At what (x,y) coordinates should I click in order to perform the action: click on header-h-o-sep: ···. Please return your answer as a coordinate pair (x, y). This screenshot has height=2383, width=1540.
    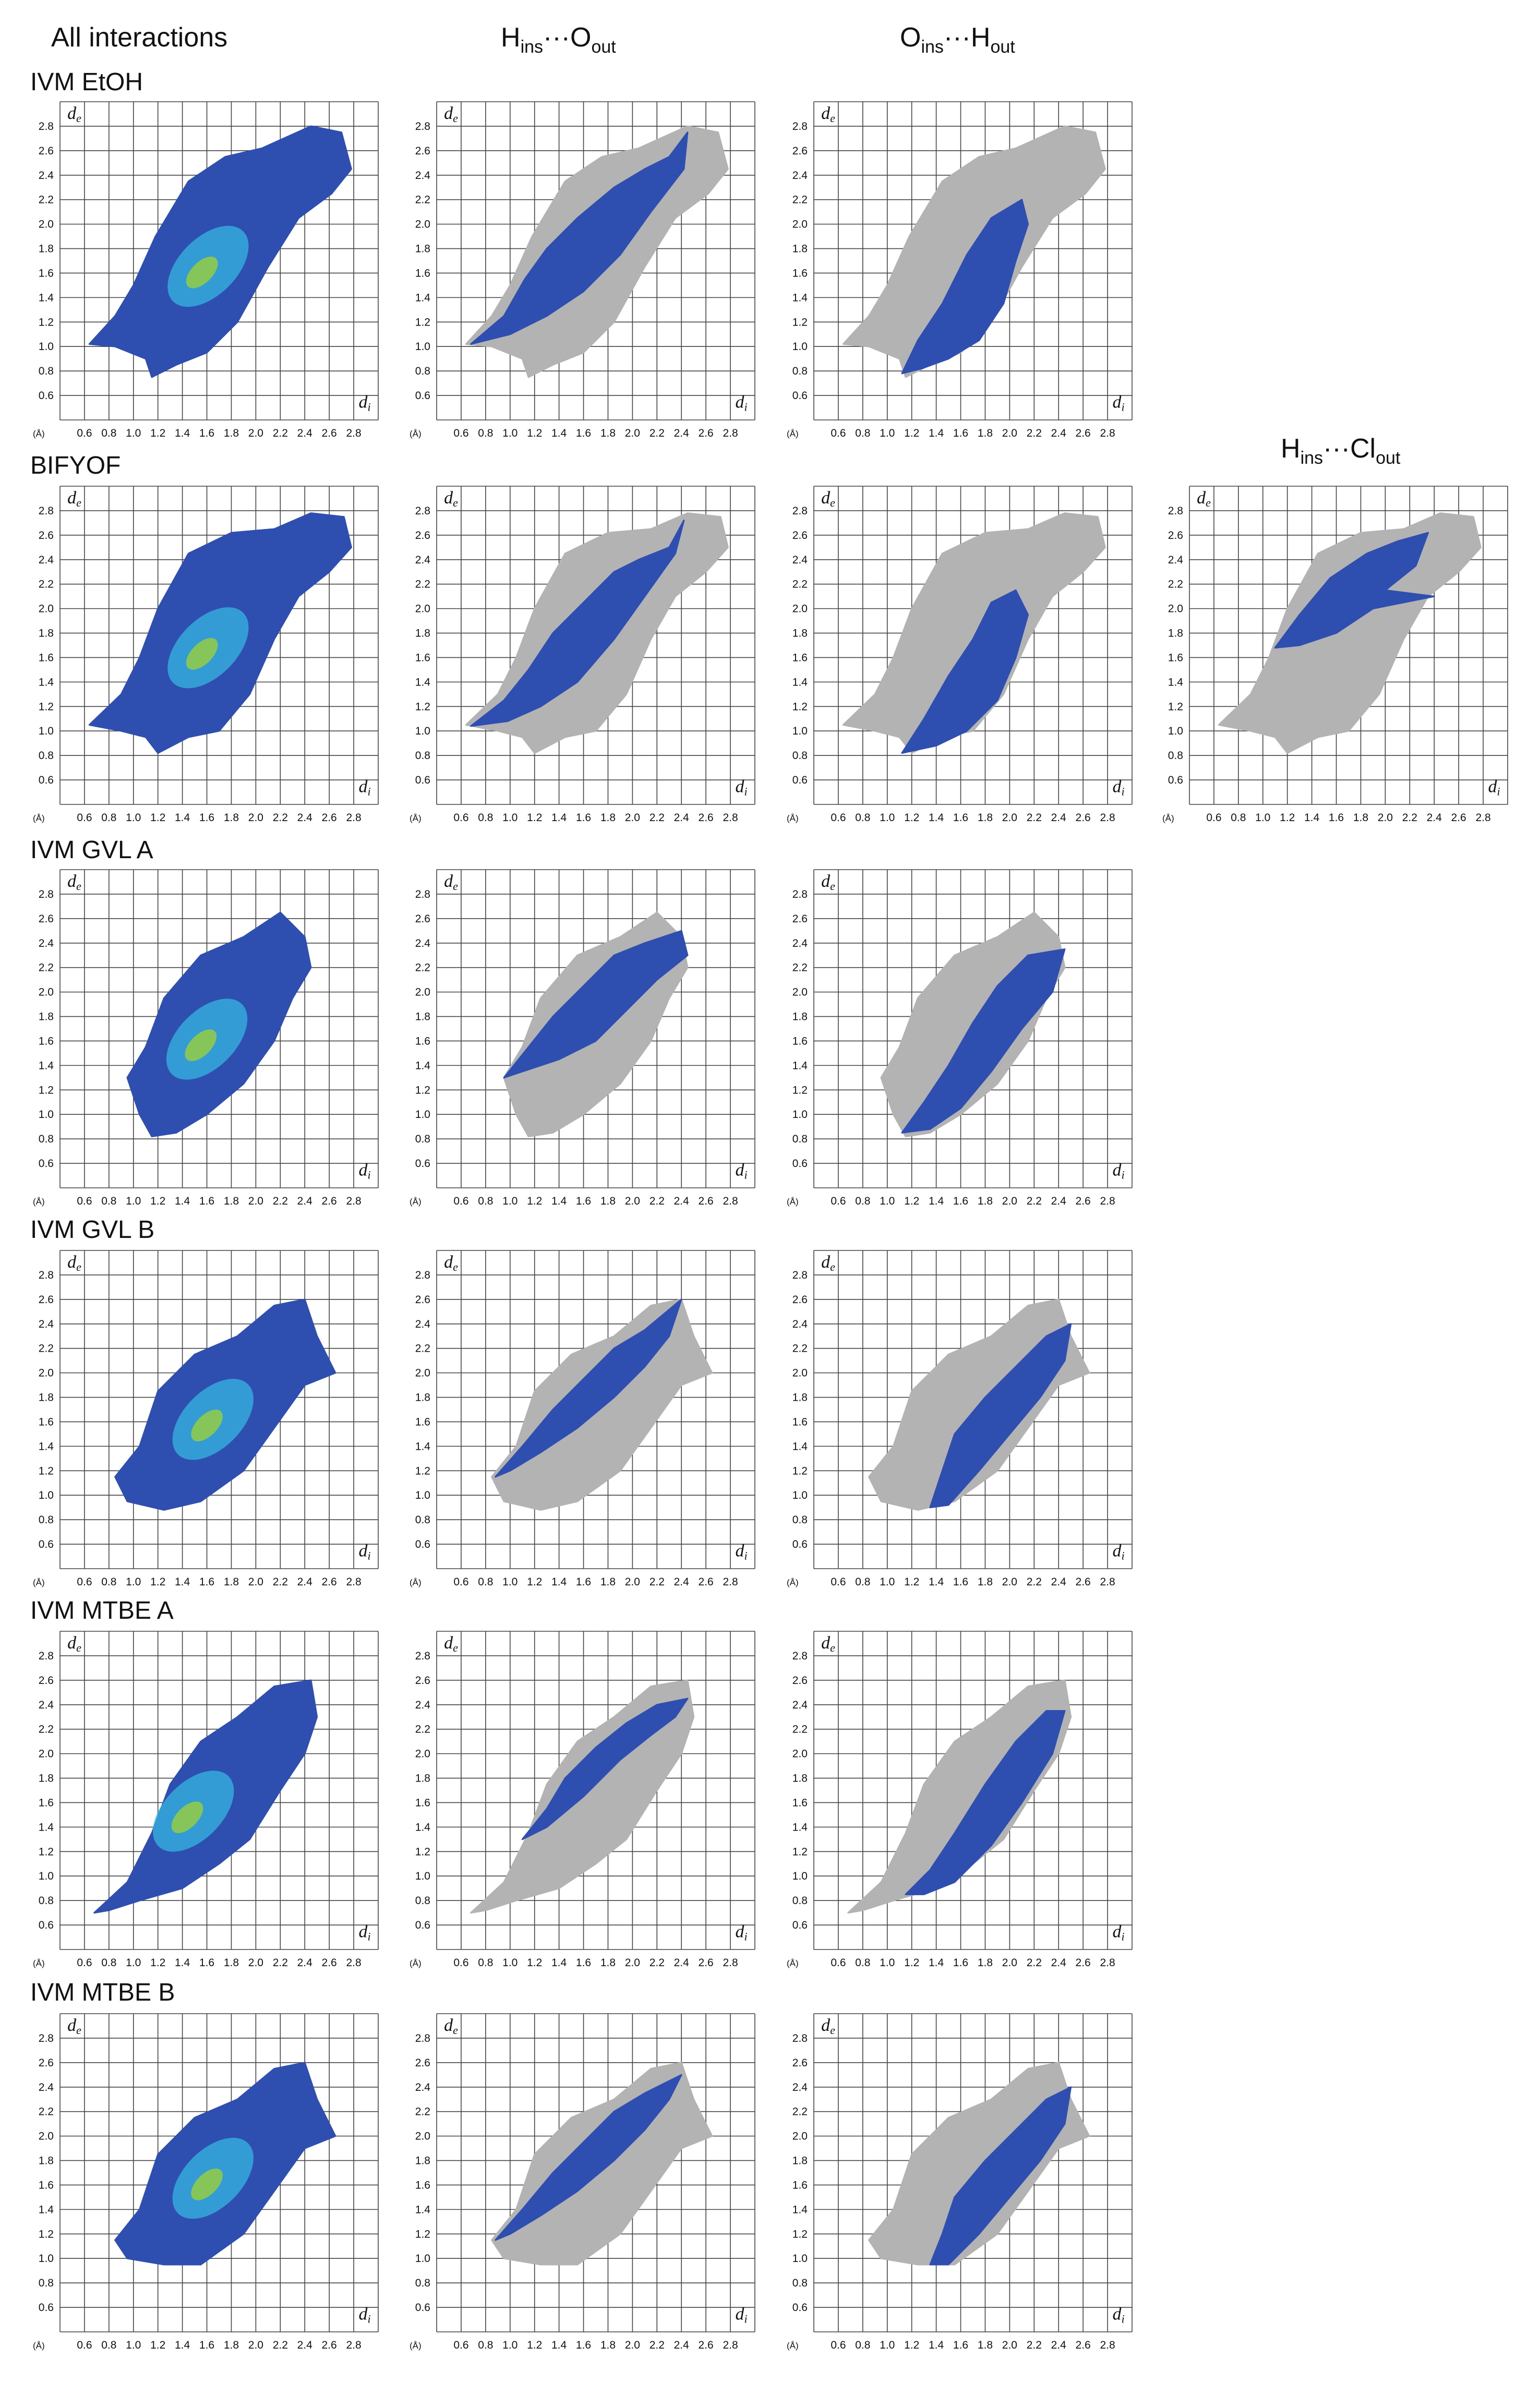
    Looking at the image, I should click on (556, 37).